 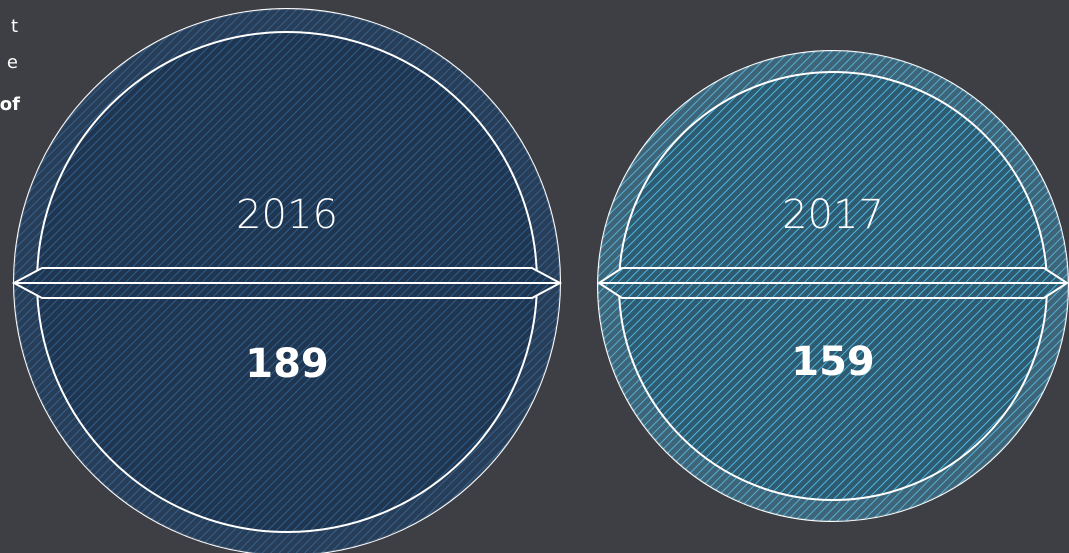 What do you see at coordinates (833, 362) in the screenshot?
I see `value-label: 159` at bounding box center [833, 362].